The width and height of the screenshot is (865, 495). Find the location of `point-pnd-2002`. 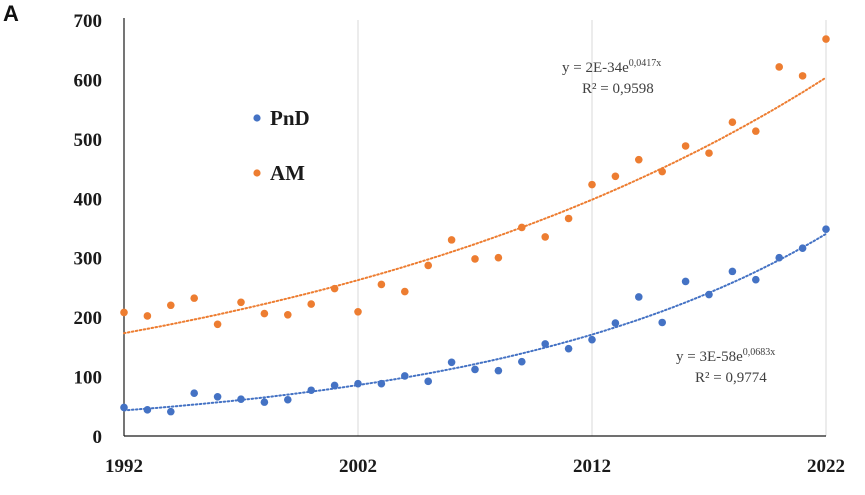

point-pnd-2002 is located at coordinates (358, 383).